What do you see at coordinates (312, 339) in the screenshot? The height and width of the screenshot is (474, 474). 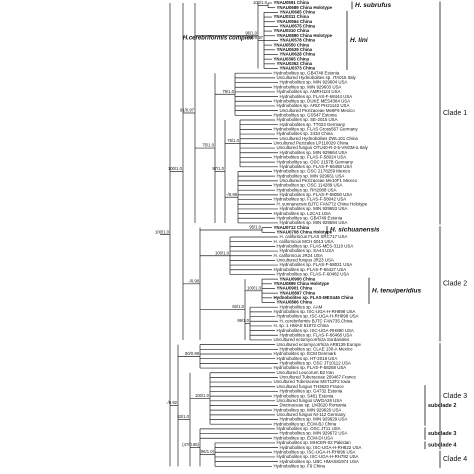 I see `leaf-label: Uncultured ectomycorrhiza Sordariales` at bounding box center [312, 339].